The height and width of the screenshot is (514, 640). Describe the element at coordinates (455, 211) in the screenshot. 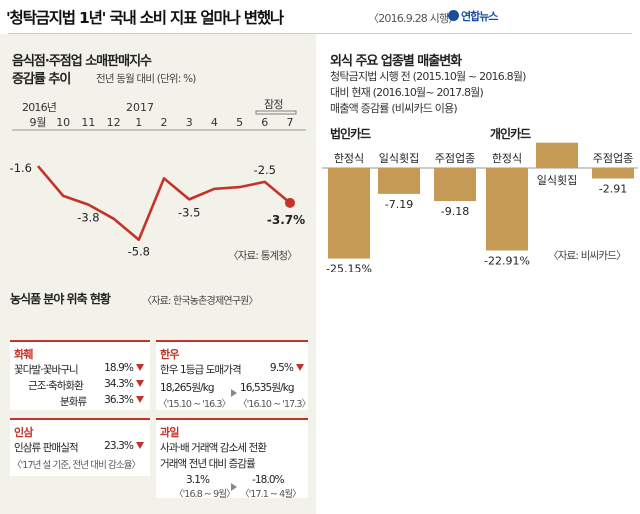

I see `value-label: -9.18` at that location.